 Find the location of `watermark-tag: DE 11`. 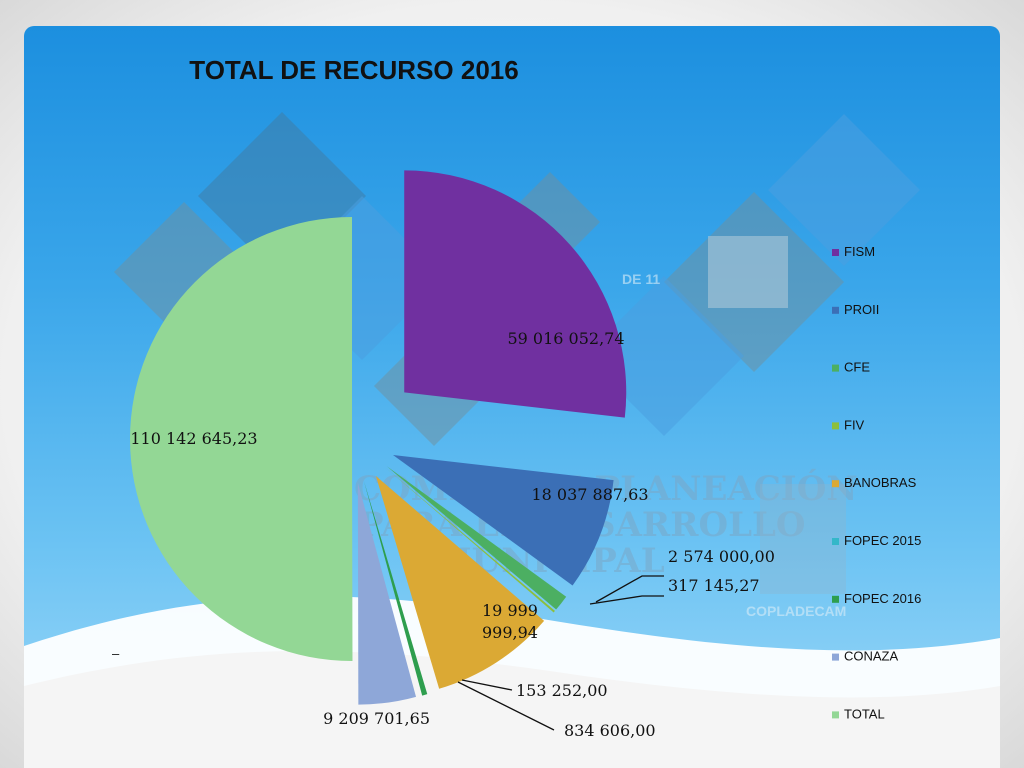

watermark-tag: DE 11 is located at coordinates (641, 279).